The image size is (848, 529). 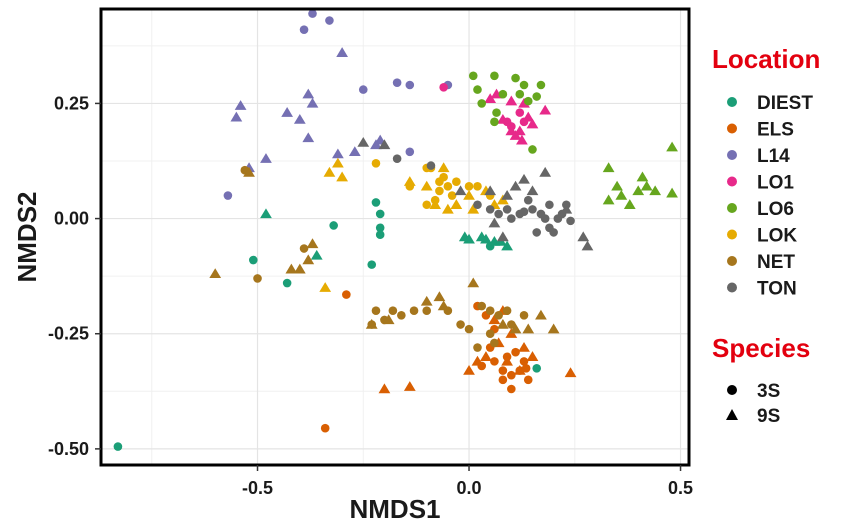 I want to click on legend-label-els: ELS, so click(x=775, y=130).